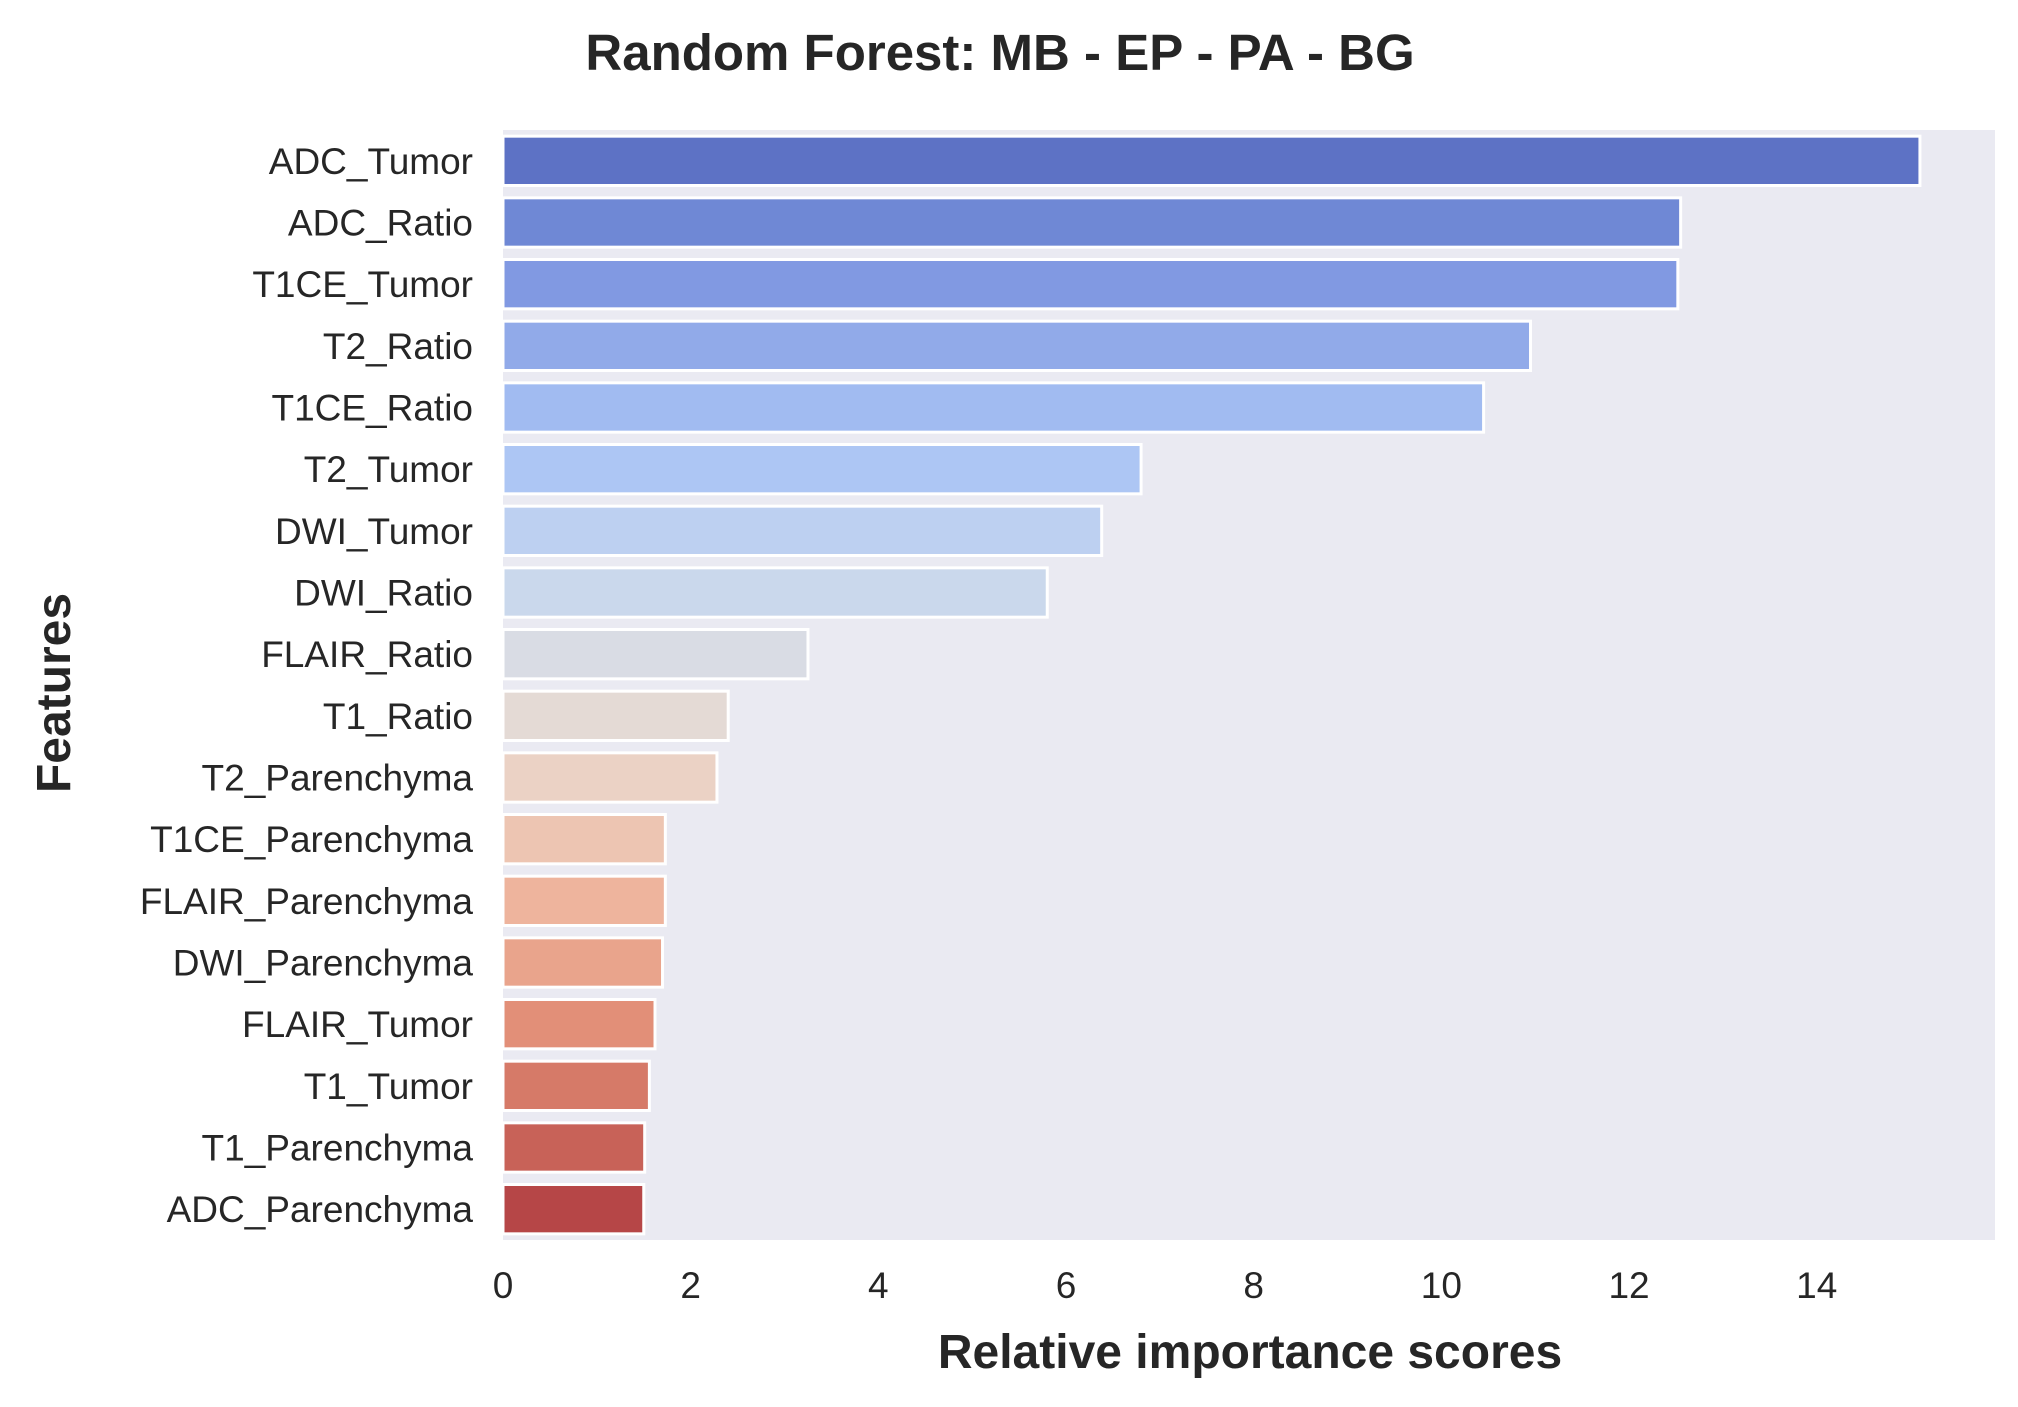  Describe the element at coordinates (999, 52) in the screenshot. I see `chart-title: Random Forest: MB - EP - PA - BG` at that location.